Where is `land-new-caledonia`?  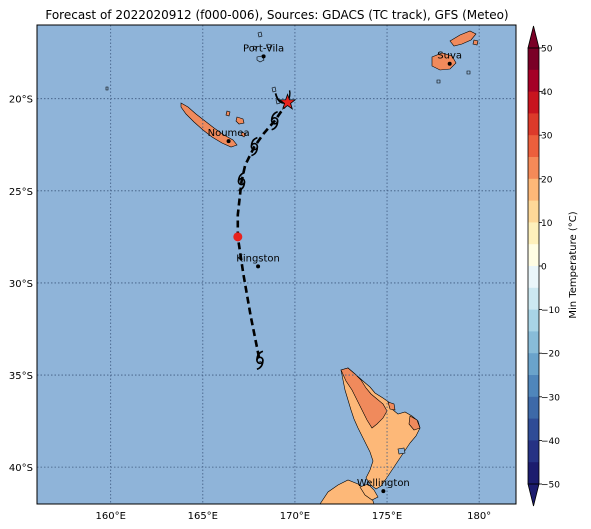 land-new-caledonia is located at coordinates (209, 125).